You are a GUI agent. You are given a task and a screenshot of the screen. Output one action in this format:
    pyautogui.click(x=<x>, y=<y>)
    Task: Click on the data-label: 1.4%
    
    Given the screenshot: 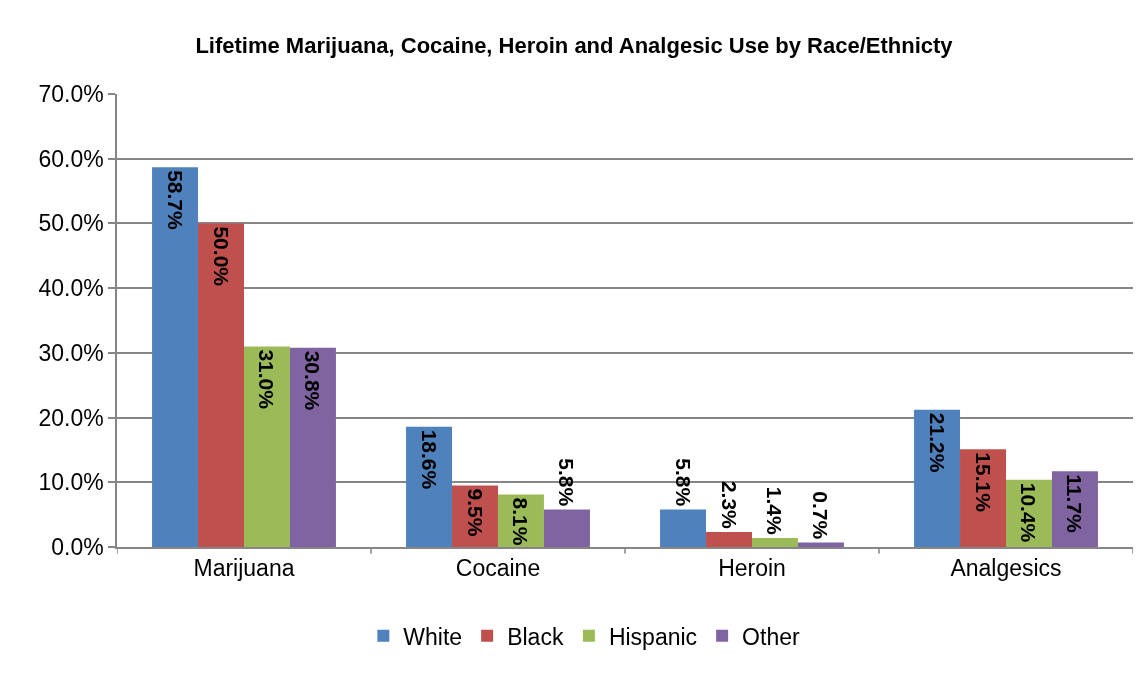 What is the action you would take?
    pyautogui.click(x=775, y=510)
    